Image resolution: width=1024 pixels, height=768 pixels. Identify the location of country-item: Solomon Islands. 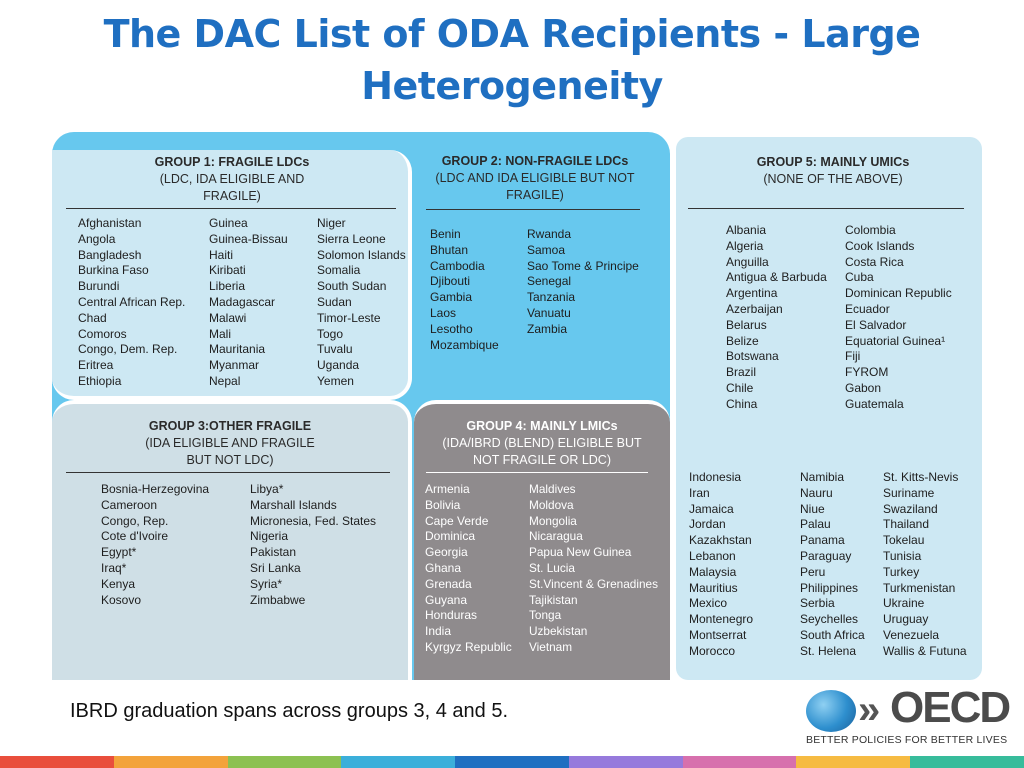
(361, 254).